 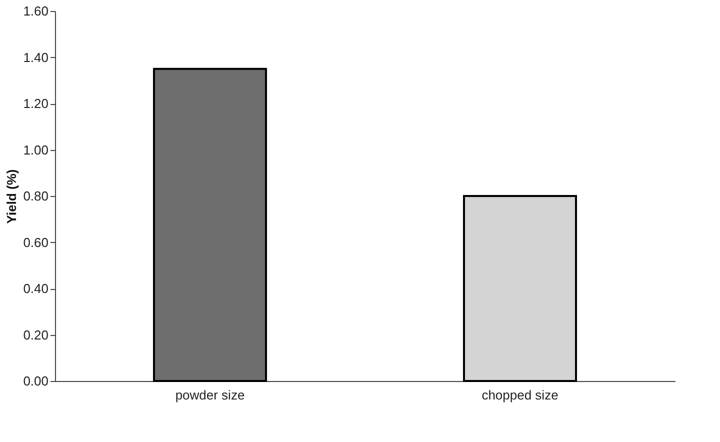 I want to click on y-tick-label: 1.40, so click(x=35, y=57).